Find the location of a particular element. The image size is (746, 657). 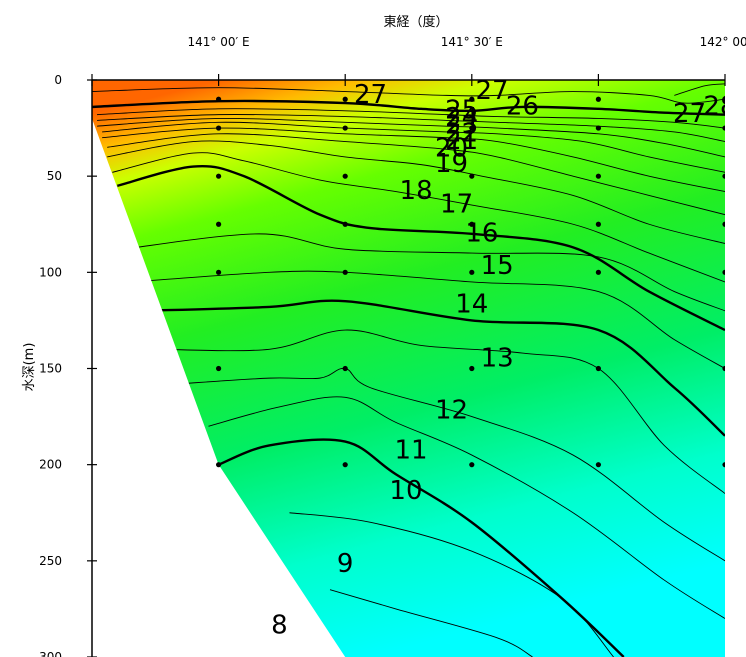

contour-label: 20 is located at coordinates (451, 149).